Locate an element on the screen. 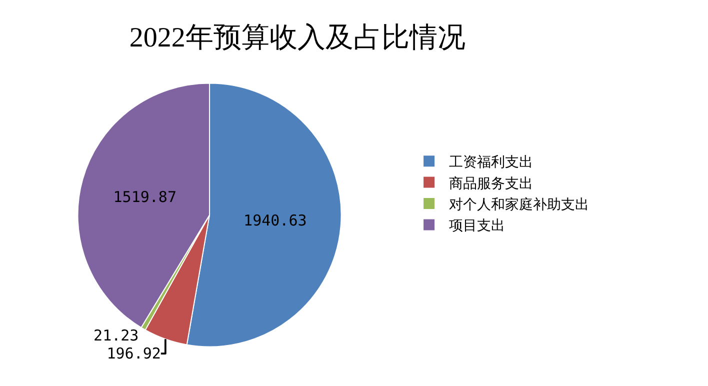 The image size is (708, 386). legend-label: 商品服务支出 is located at coordinates (491, 184).